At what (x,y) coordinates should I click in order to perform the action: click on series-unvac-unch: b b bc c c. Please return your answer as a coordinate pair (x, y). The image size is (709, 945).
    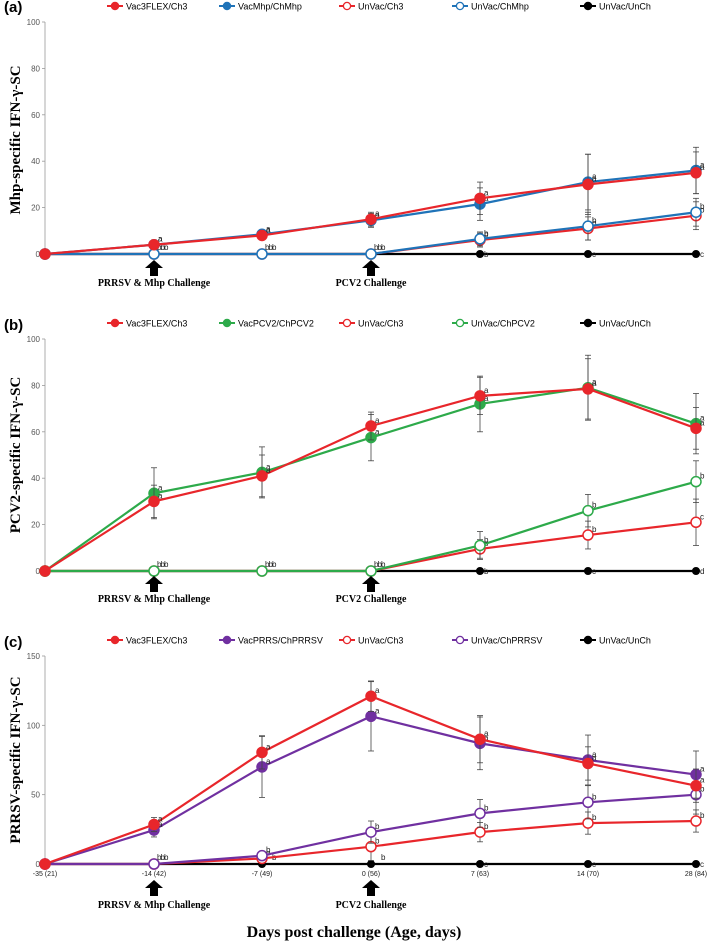
    Looking at the image, I should click on (372, 861).